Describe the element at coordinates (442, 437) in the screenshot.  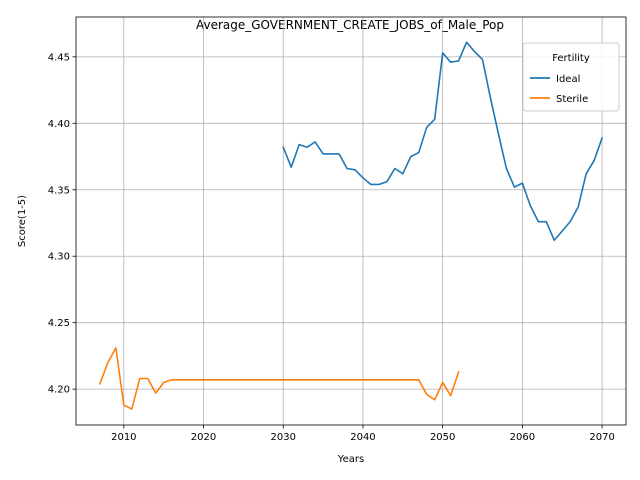
I see `x-tick-label: 2050` at that location.